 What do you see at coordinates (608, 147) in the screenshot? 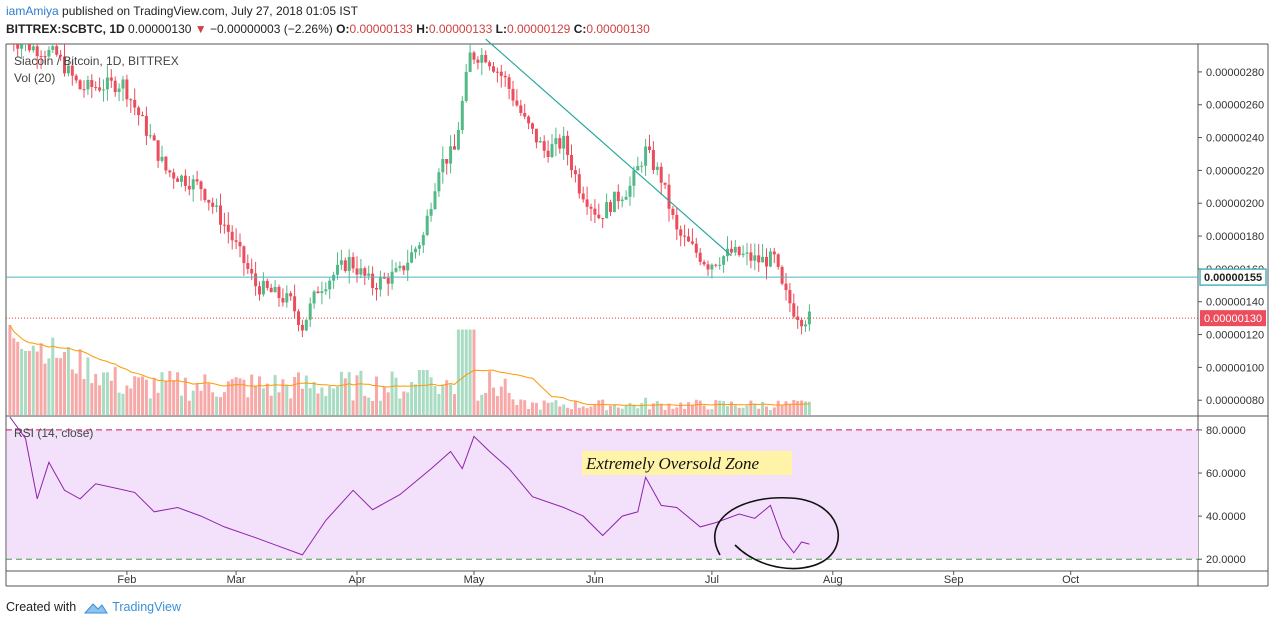
I see `trend-line` at bounding box center [608, 147].